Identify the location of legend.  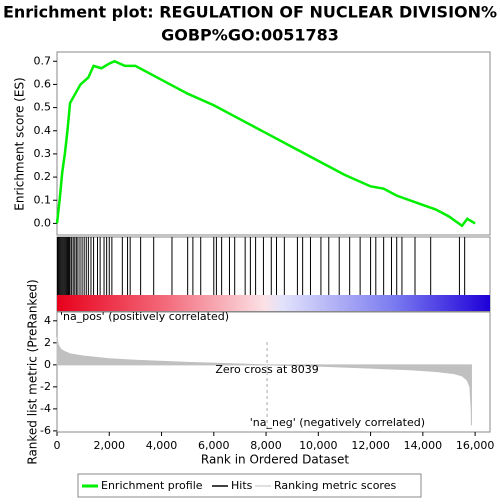
(249, 485).